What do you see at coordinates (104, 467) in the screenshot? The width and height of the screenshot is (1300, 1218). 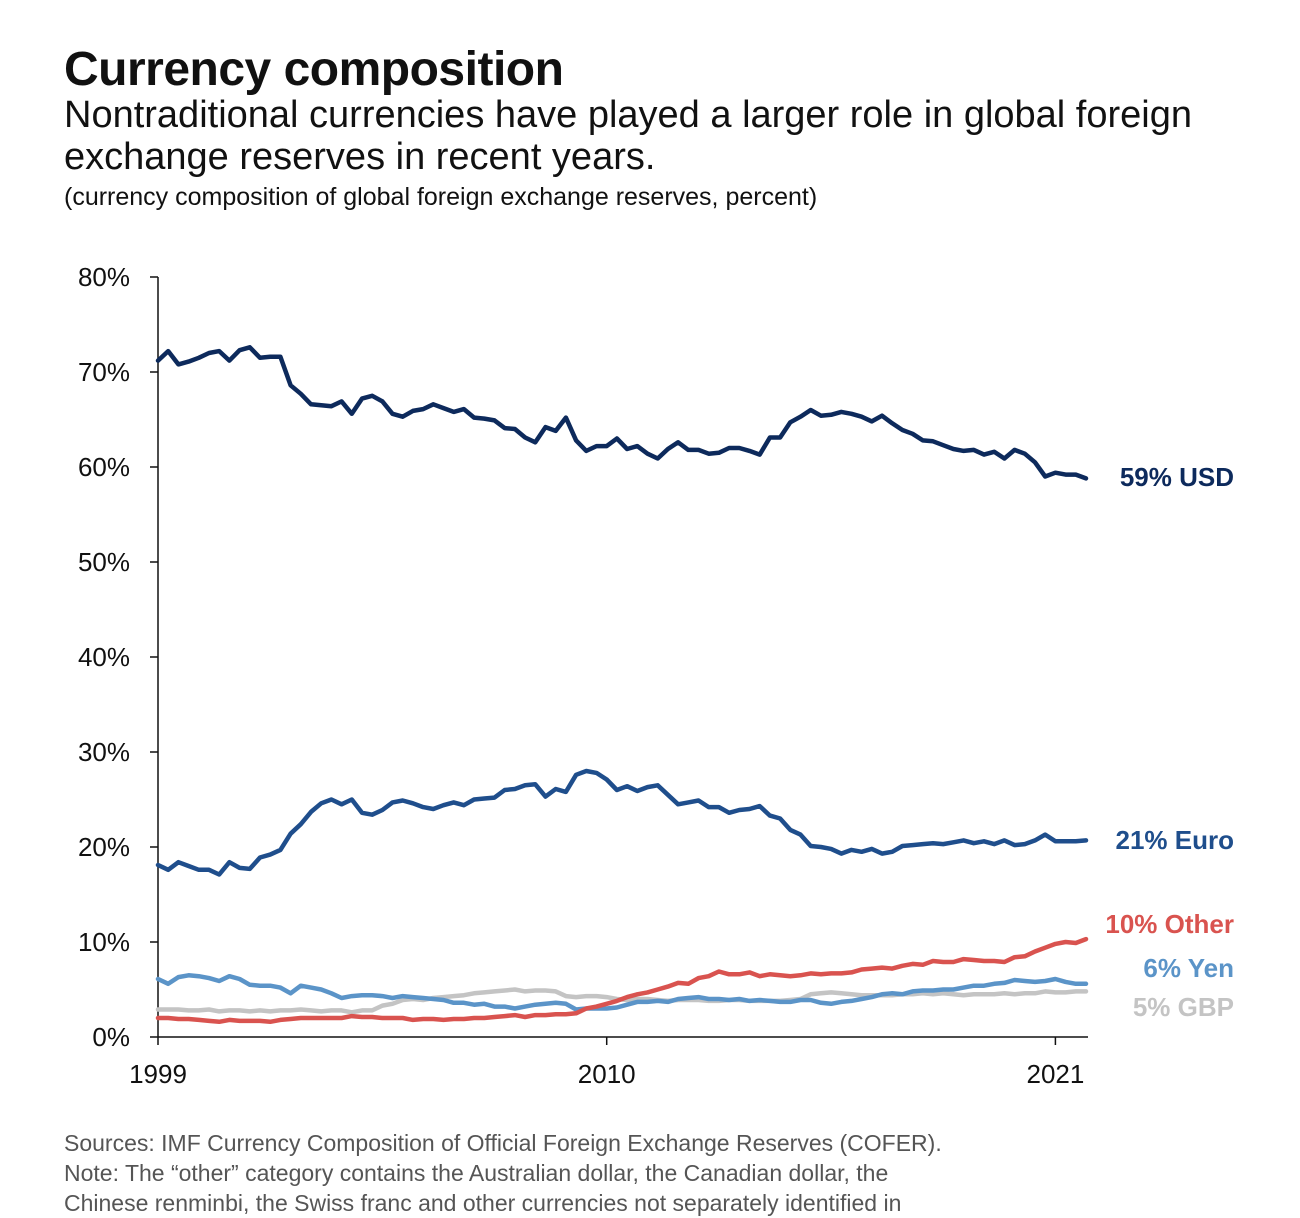 I see `y-tick-label: 60%` at bounding box center [104, 467].